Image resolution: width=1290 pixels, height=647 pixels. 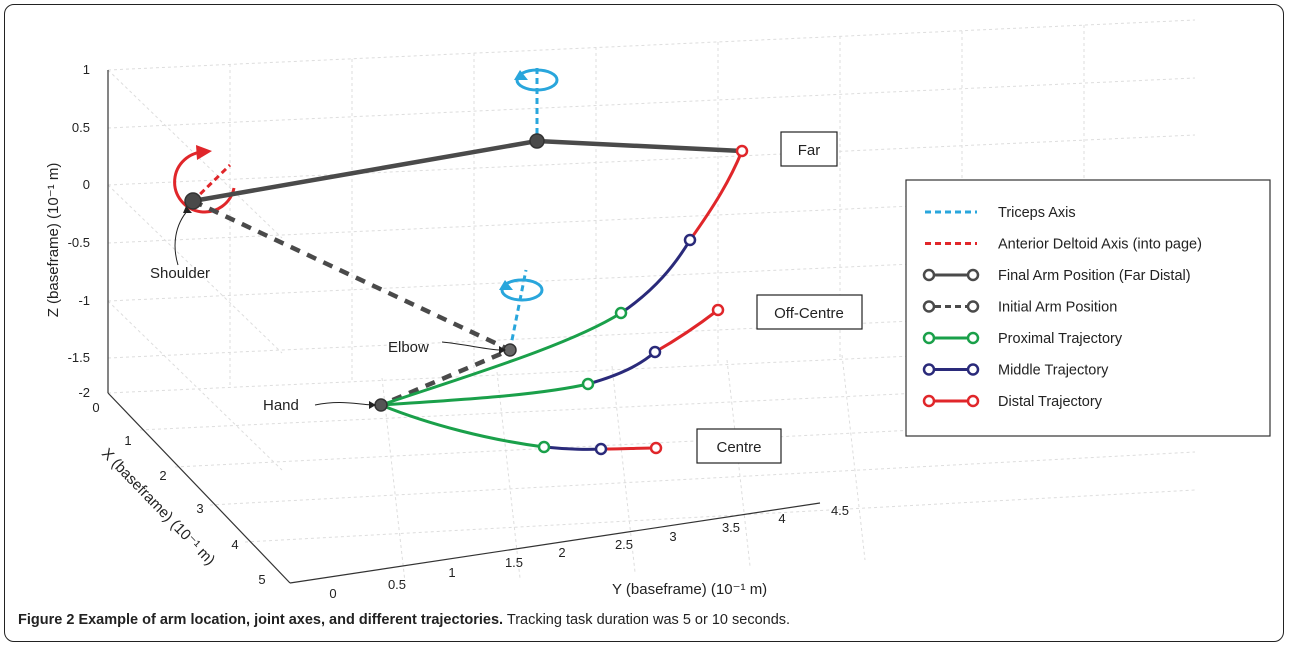 I want to click on shoulder-label: Shoulder, so click(x=180, y=273).